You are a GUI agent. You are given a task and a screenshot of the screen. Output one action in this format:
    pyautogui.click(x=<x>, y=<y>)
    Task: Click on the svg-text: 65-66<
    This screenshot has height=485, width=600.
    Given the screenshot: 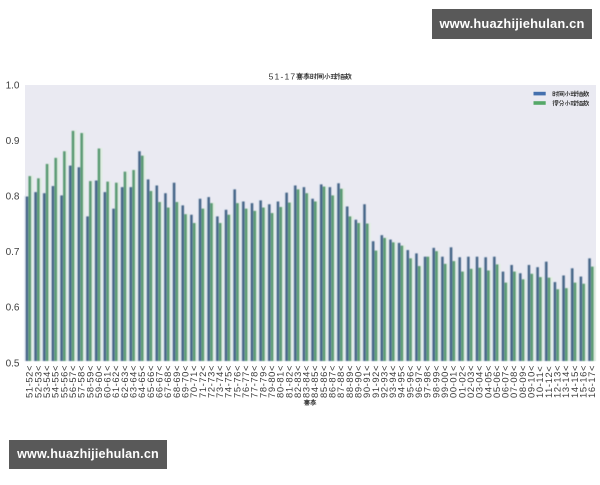 What is the action you would take?
    pyautogui.click(x=150, y=381)
    